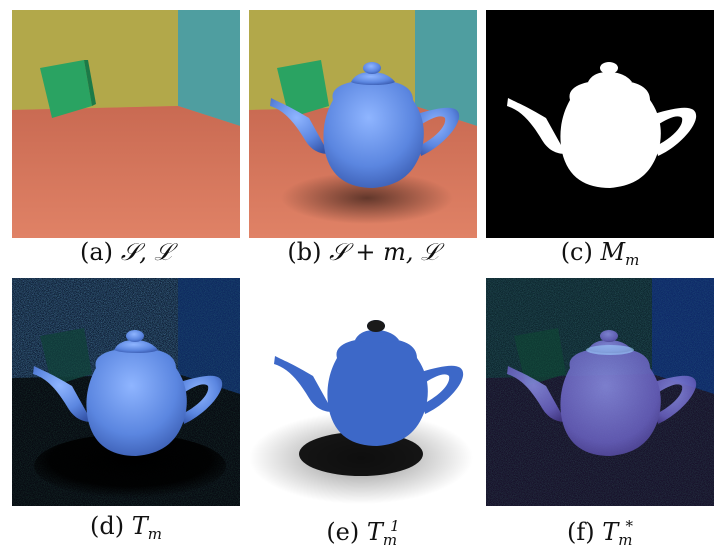  Describe the element at coordinates (363, 124) in the screenshot. I see `panel-b-image` at that location.